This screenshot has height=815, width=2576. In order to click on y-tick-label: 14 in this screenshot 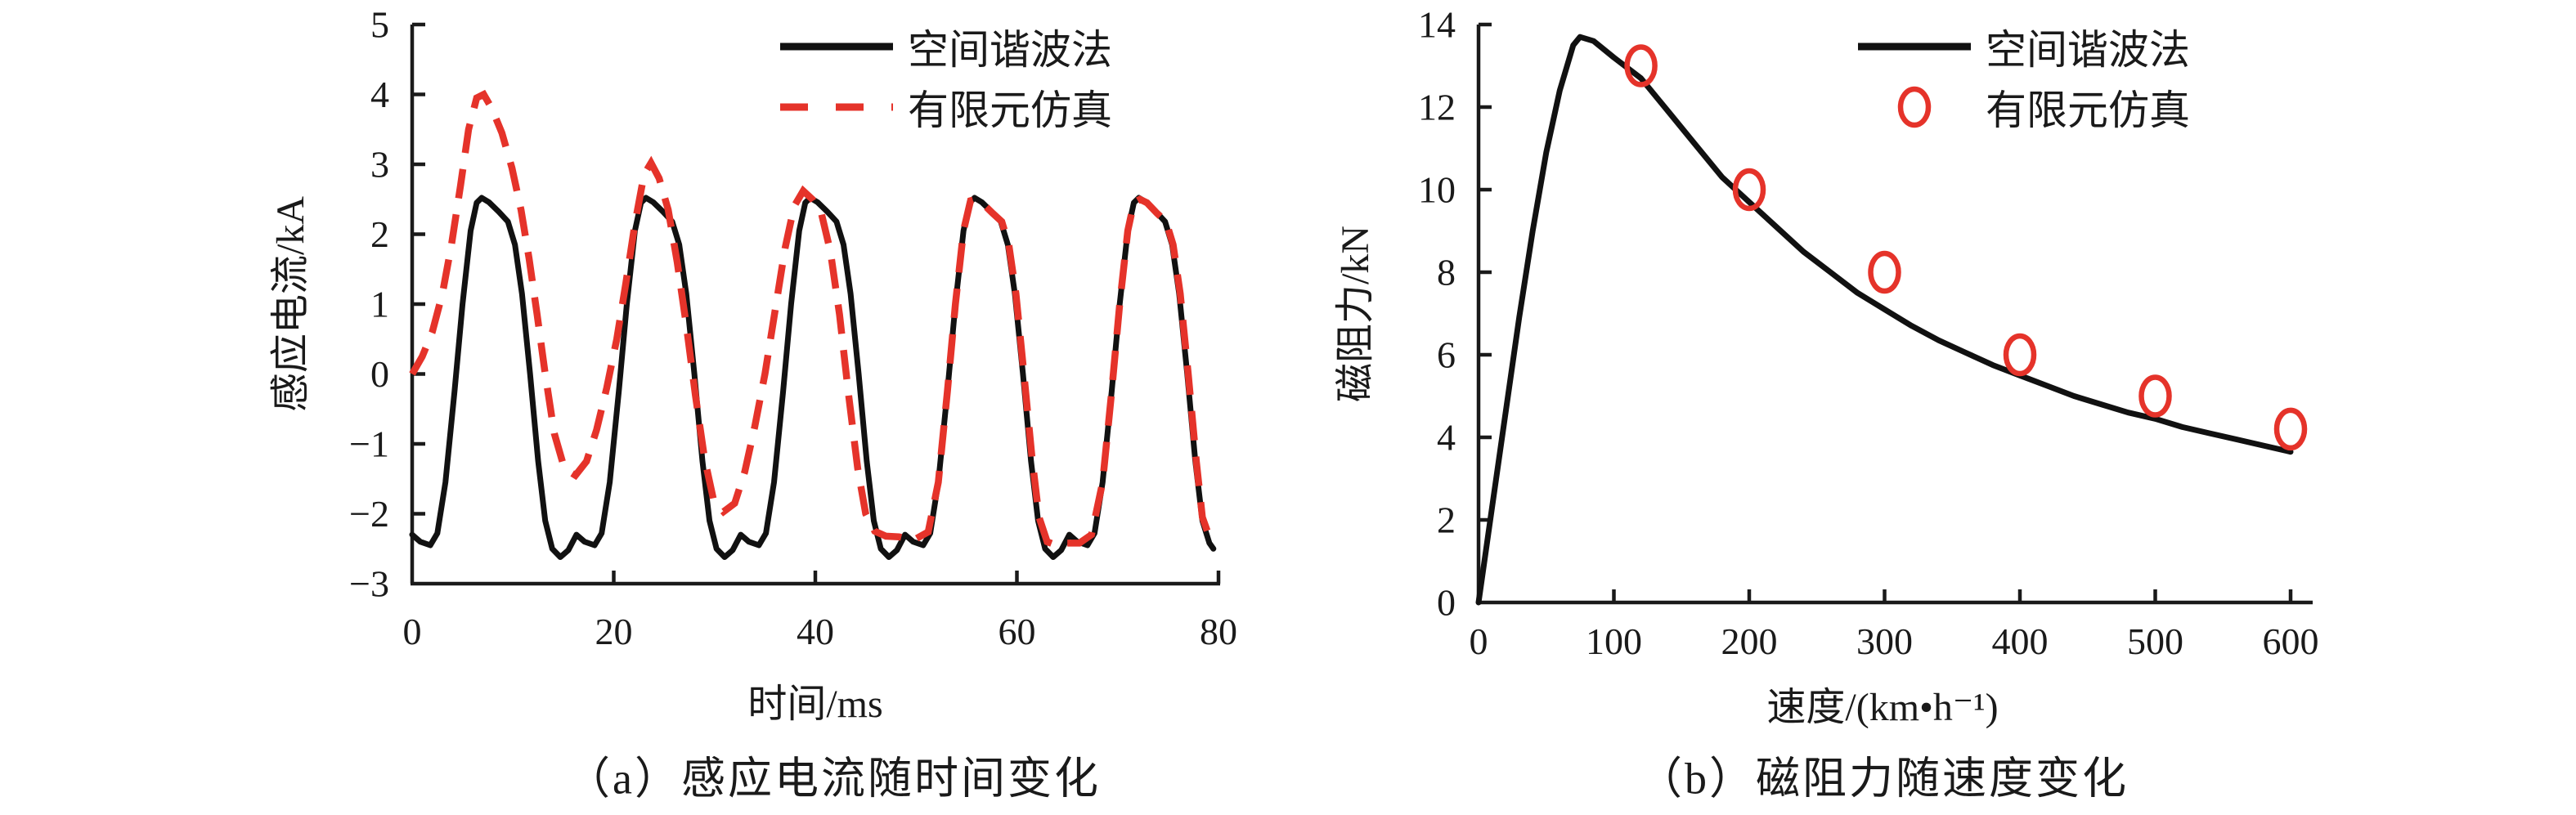, I will do `click(1437, 25)`.